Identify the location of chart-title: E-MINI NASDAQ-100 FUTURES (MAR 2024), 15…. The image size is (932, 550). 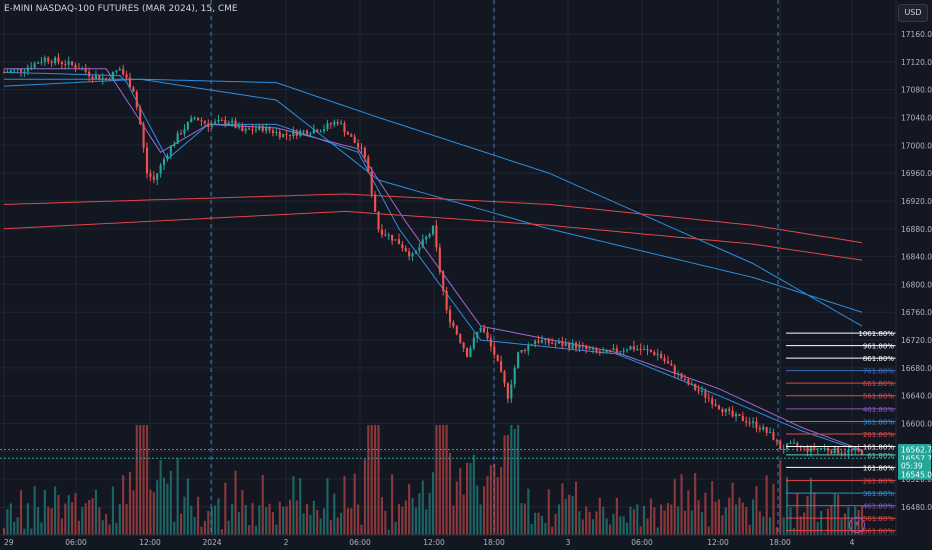
(121, 9).